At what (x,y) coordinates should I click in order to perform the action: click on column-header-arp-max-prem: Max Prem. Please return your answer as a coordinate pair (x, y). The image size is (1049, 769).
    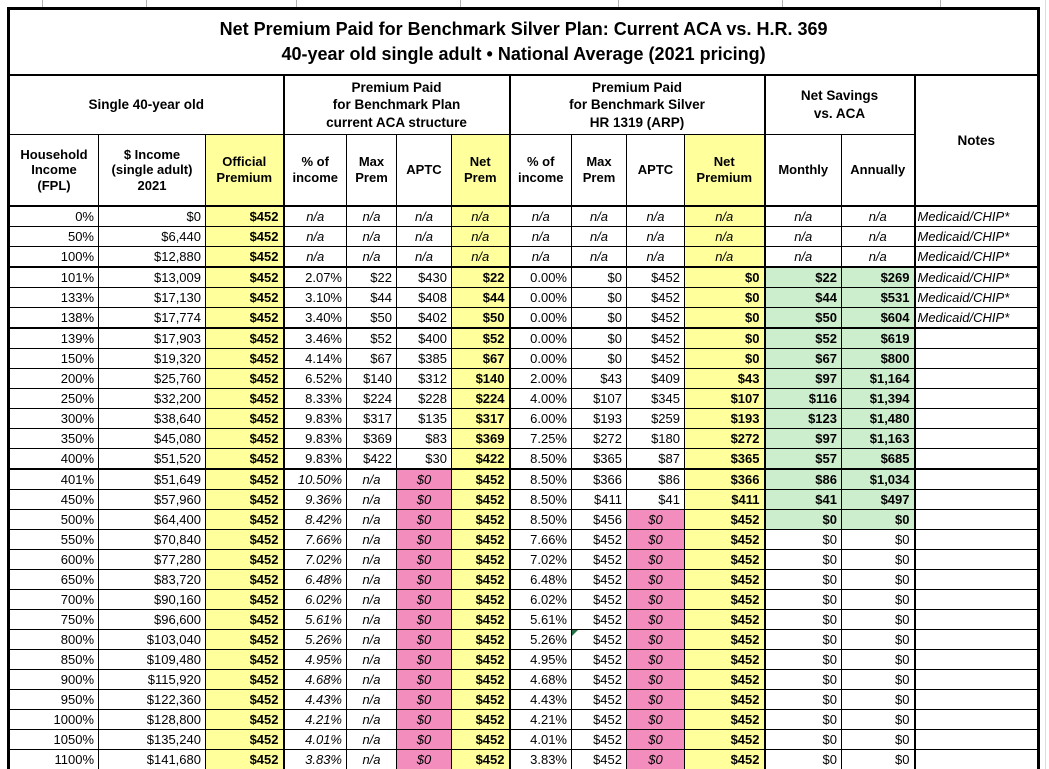
    Looking at the image, I should click on (599, 170).